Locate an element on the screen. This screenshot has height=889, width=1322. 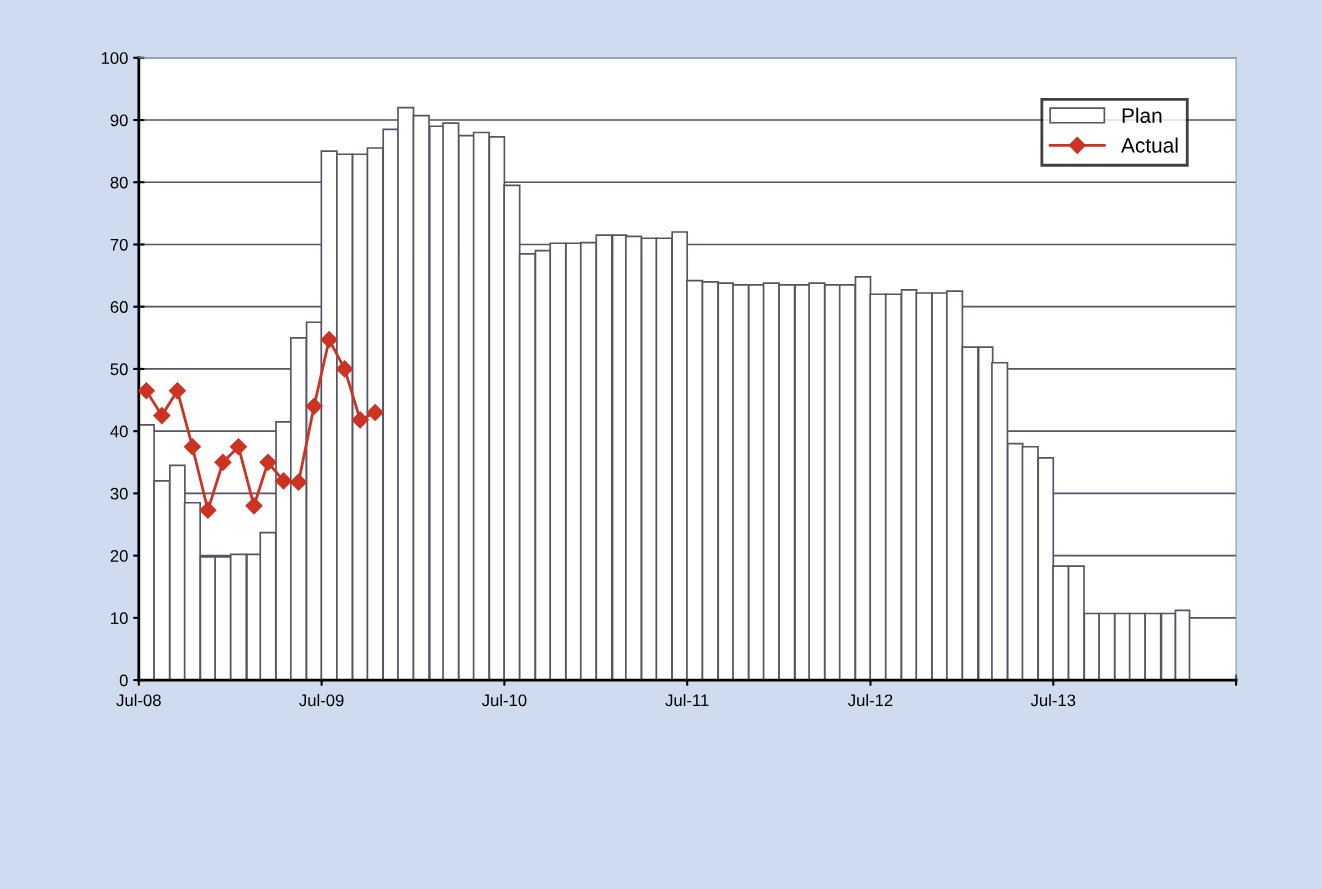
y-tick-label: 60 is located at coordinates (119, 307).